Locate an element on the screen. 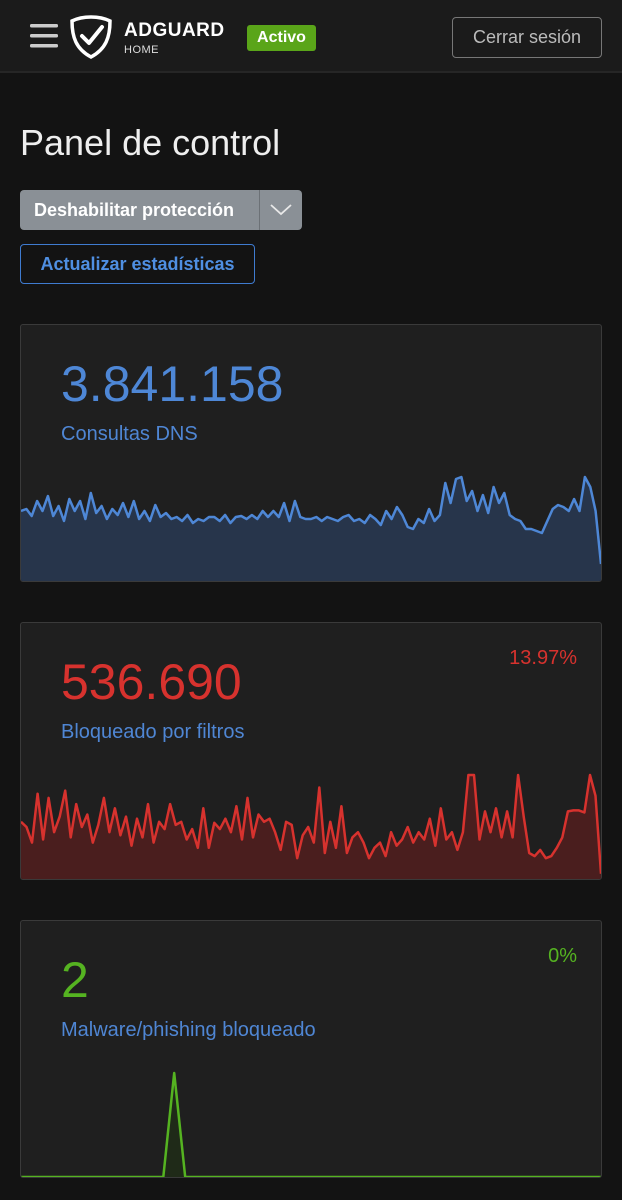  header: ADGUARD HOME Activo Cerrar sesión is located at coordinates (311, 36).